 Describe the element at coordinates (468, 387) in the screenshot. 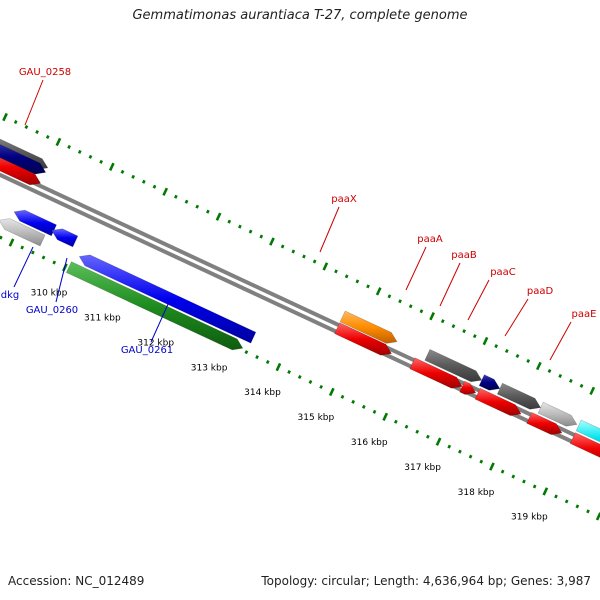

I see `gene-arrow-cds-small` at that location.